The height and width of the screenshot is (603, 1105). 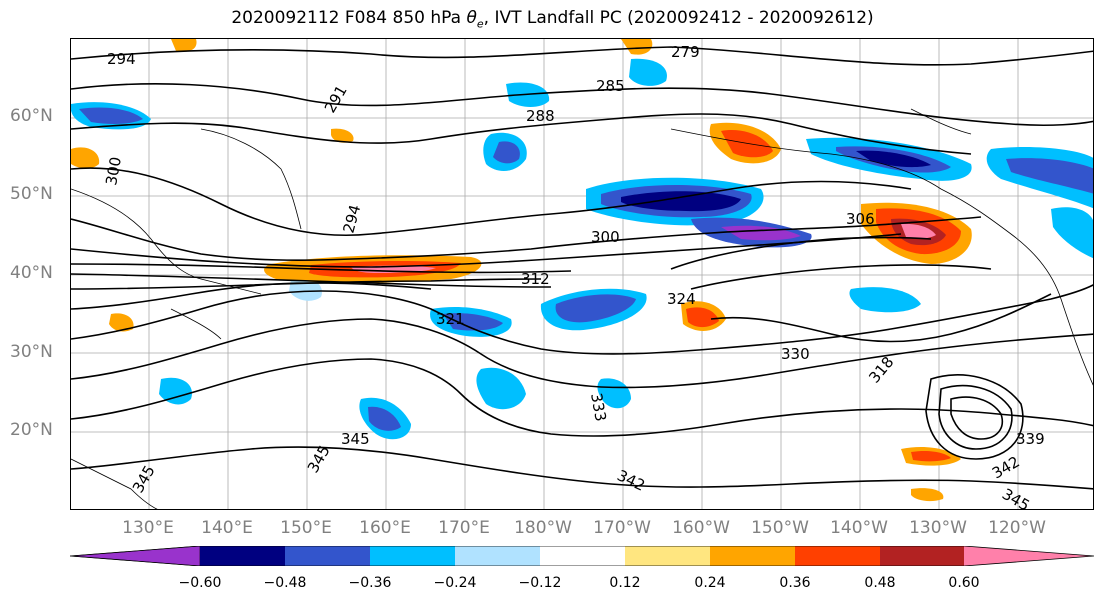 I want to click on lon-label-140w: 140°W, so click(x=859, y=528).